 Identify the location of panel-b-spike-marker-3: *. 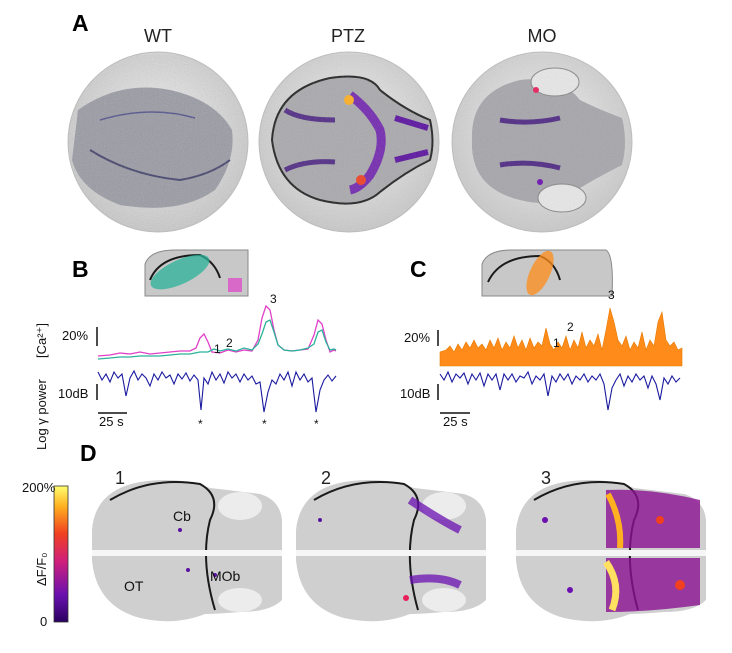
(316, 424).